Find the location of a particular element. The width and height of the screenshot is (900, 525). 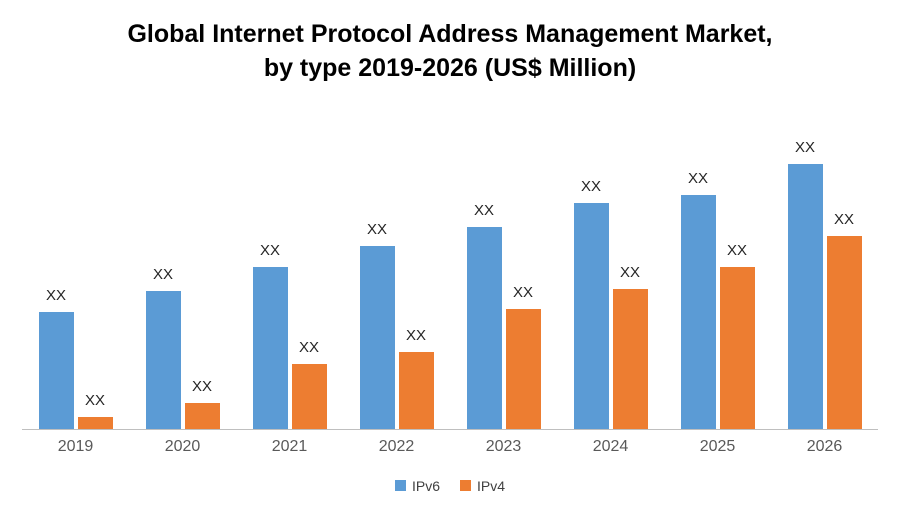

bar-ipv4-2020: XX is located at coordinates (202, 403).